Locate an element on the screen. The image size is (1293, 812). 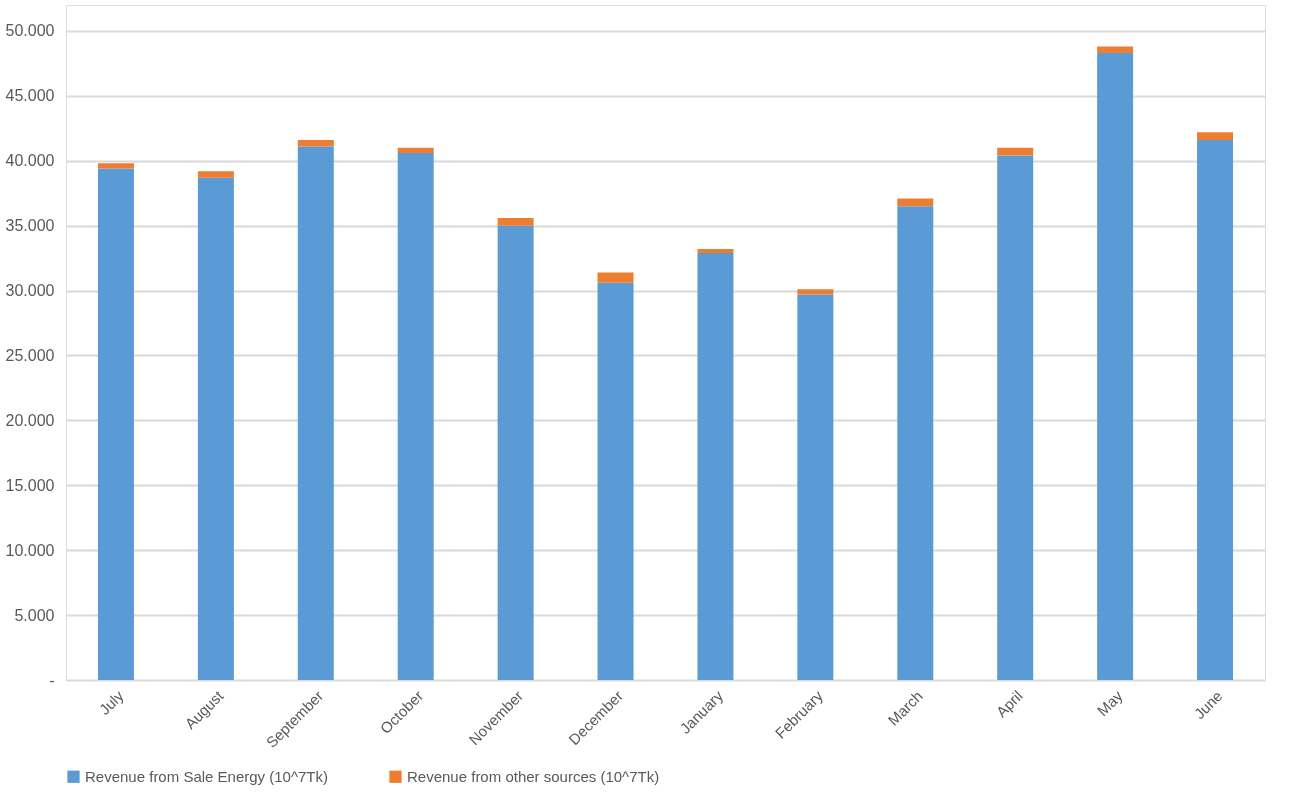
x-tick-label: July is located at coordinates (111, 702).